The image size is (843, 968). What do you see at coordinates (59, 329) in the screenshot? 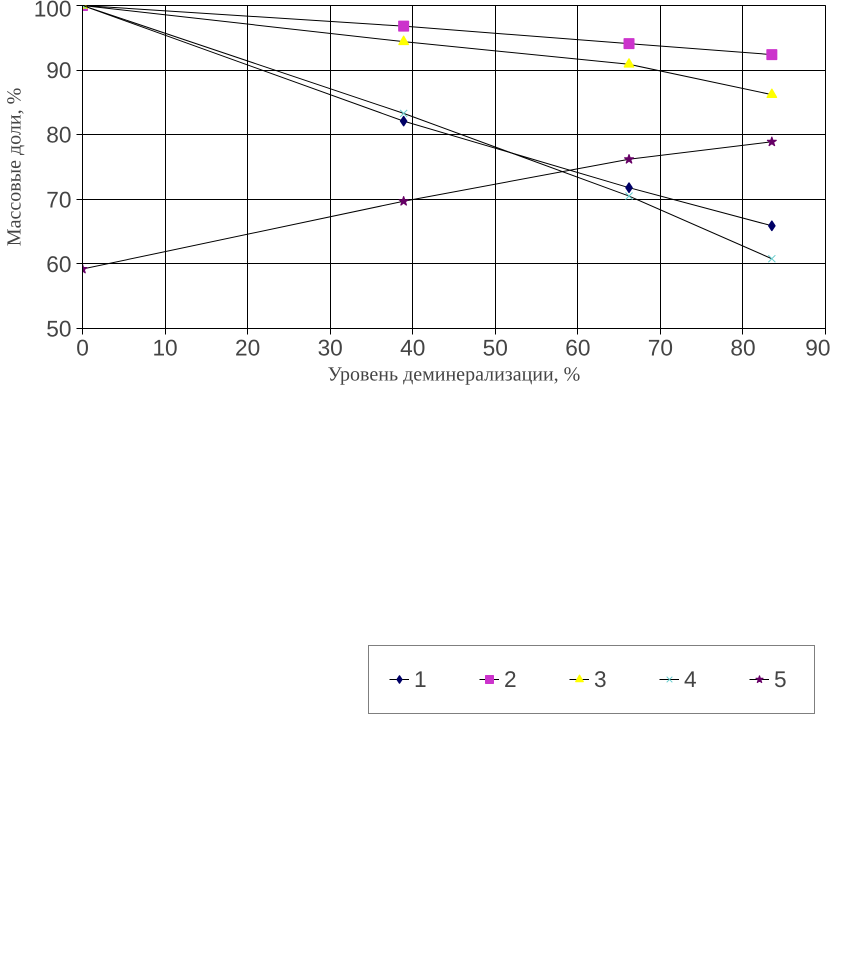
I see `y-tick-label: 50` at bounding box center [59, 329].